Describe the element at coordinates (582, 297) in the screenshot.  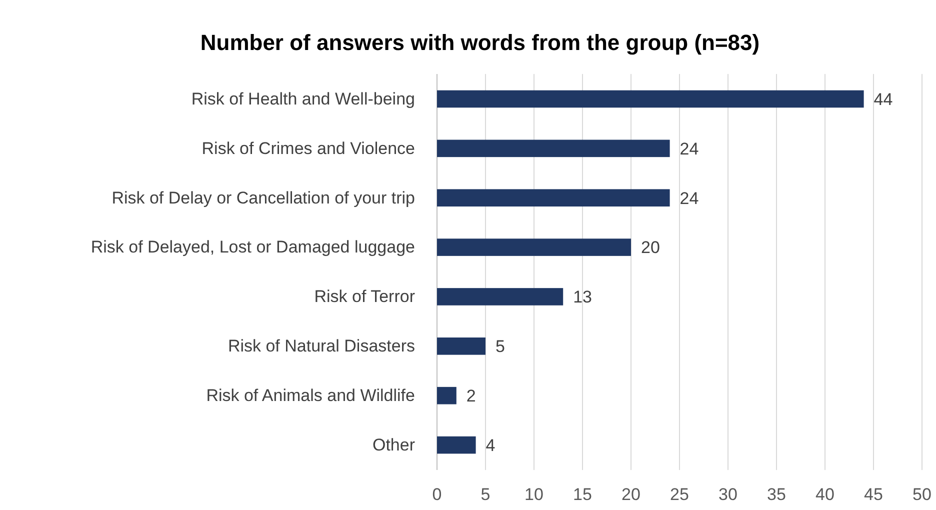
I see `data-label: 13` at that location.